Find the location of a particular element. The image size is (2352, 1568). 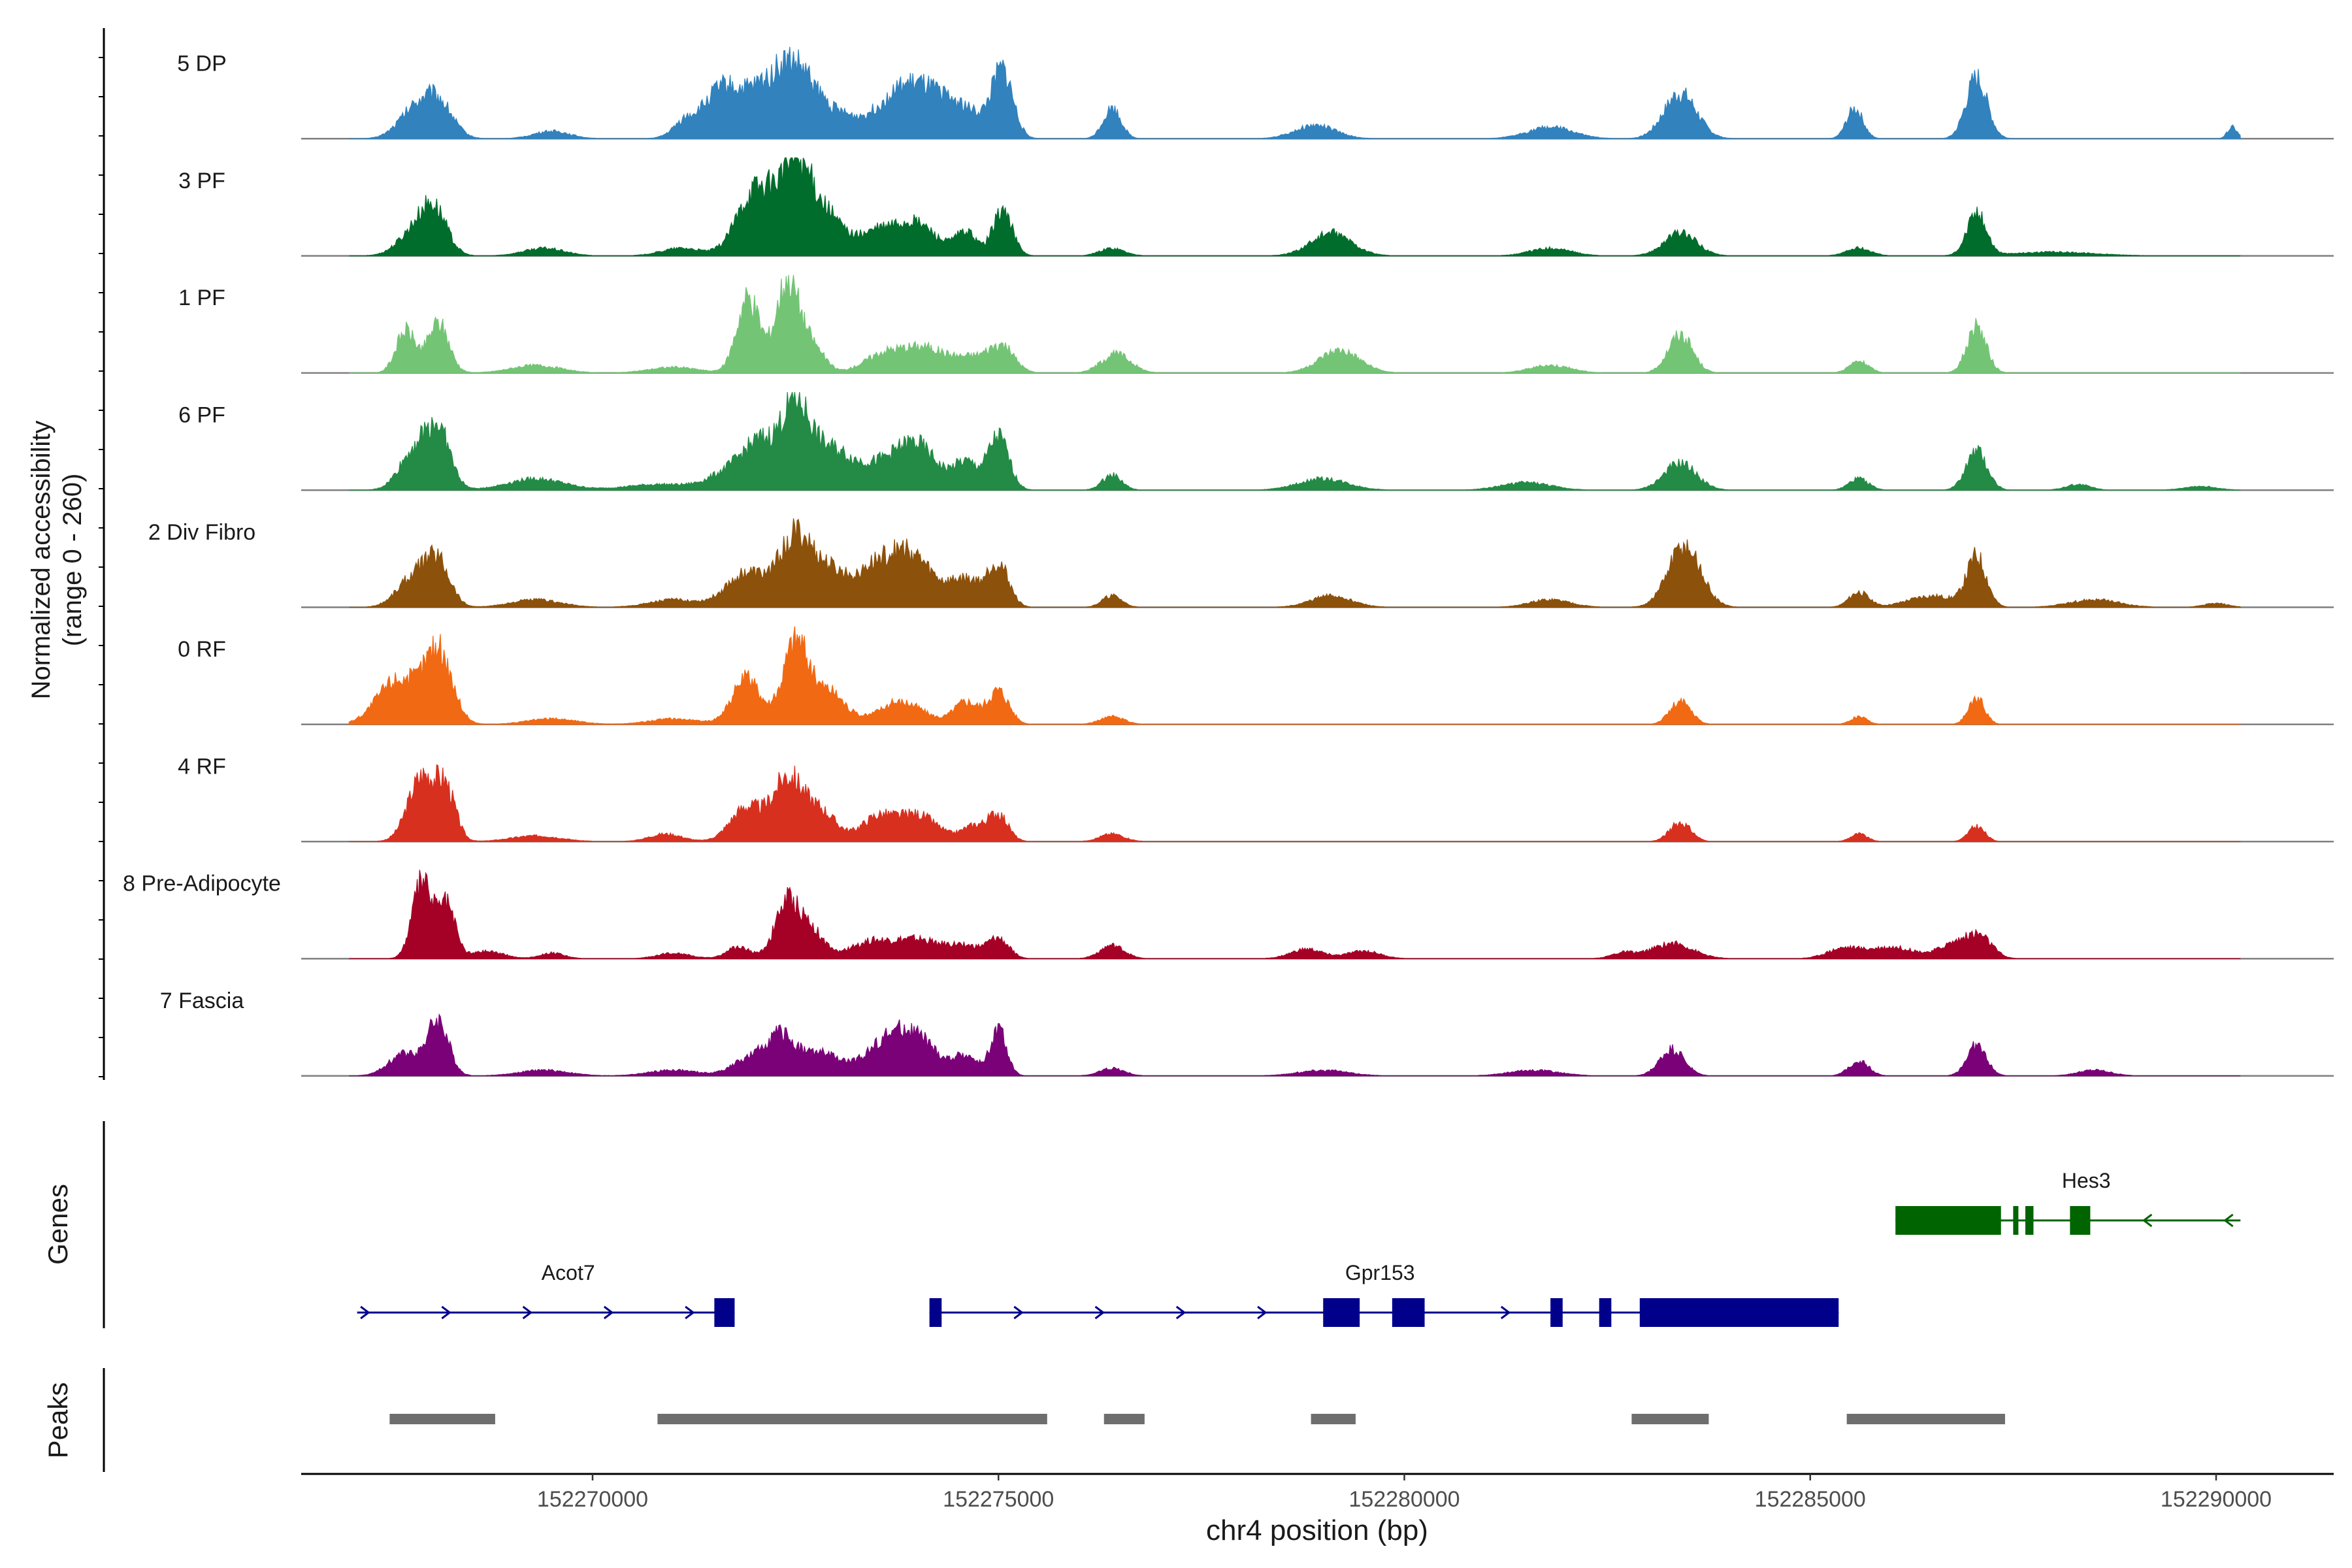

gene-label-hes3: Hes3 is located at coordinates (2086, 1180).